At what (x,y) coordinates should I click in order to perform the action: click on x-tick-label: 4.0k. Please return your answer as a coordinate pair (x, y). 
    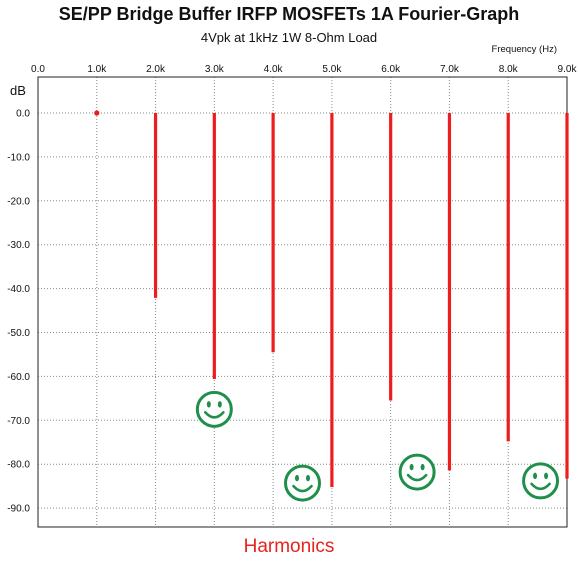
    Looking at the image, I should click on (274, 69).